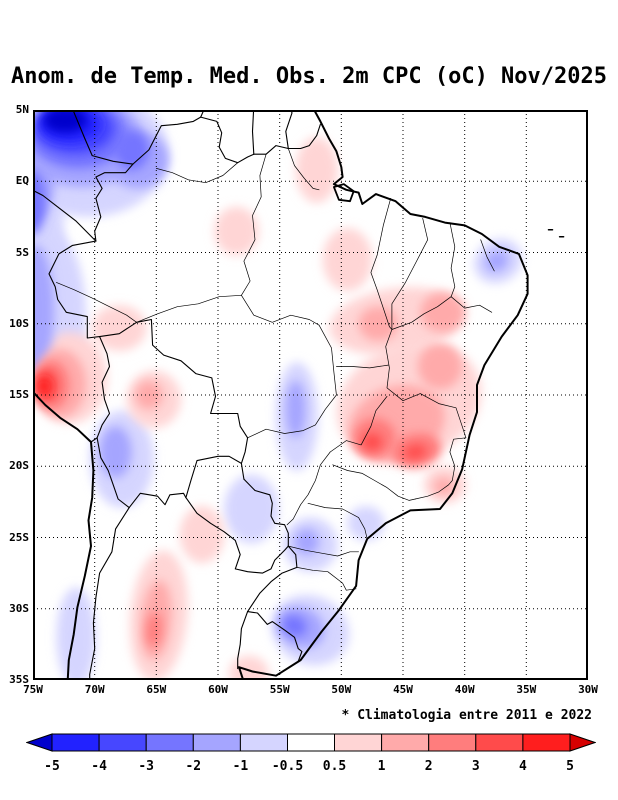  Describe the element at coordinates (570, 766) in the screenshot. I see `colorbar-tick-label: 5` at that location.